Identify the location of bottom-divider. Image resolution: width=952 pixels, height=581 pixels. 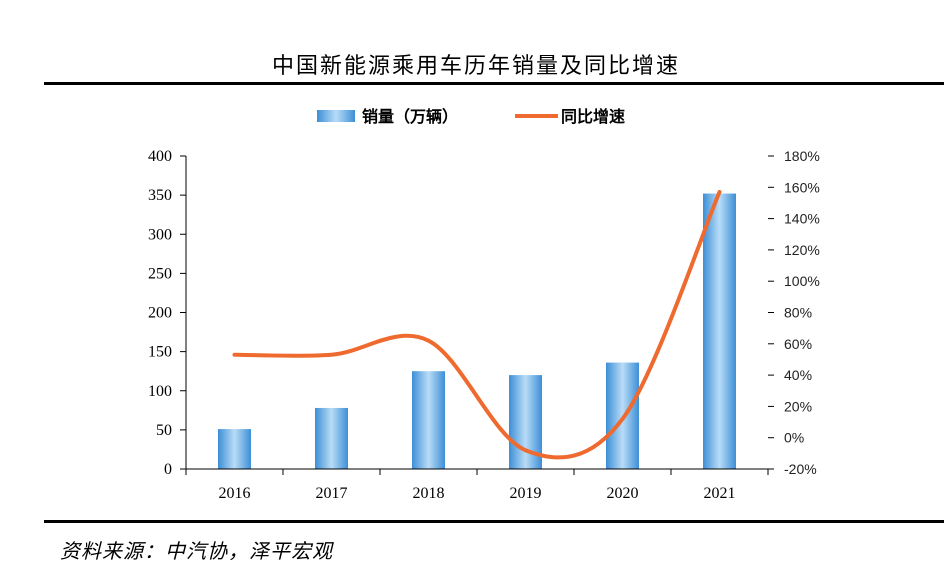
(494, 521).